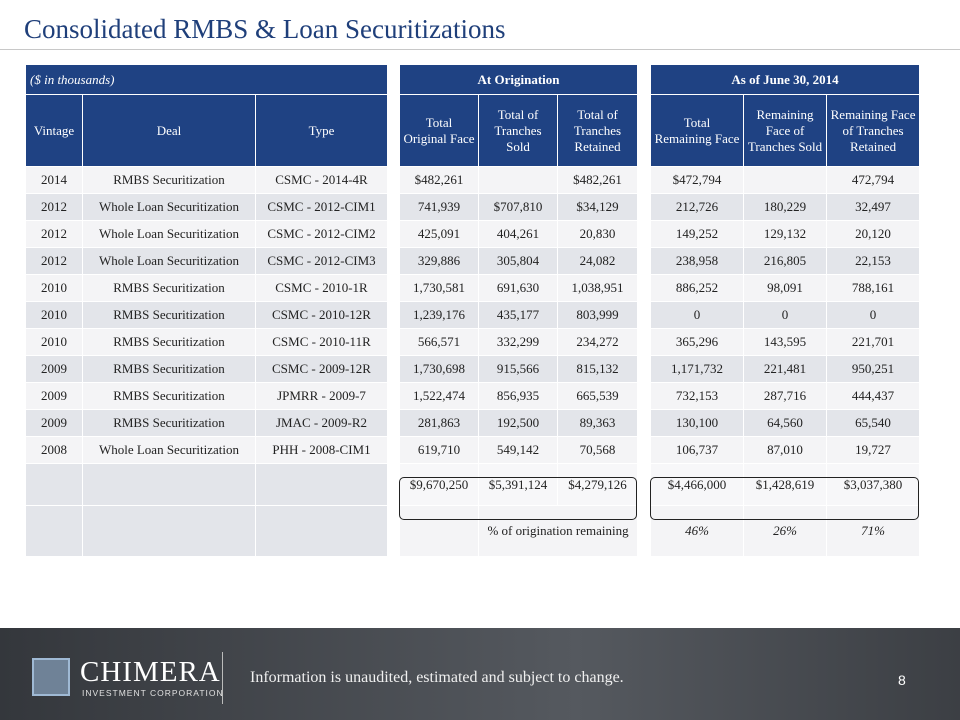 This screenshot has height=720, width=960. I want to click on table-cell: 803,999, so click(598, 315).